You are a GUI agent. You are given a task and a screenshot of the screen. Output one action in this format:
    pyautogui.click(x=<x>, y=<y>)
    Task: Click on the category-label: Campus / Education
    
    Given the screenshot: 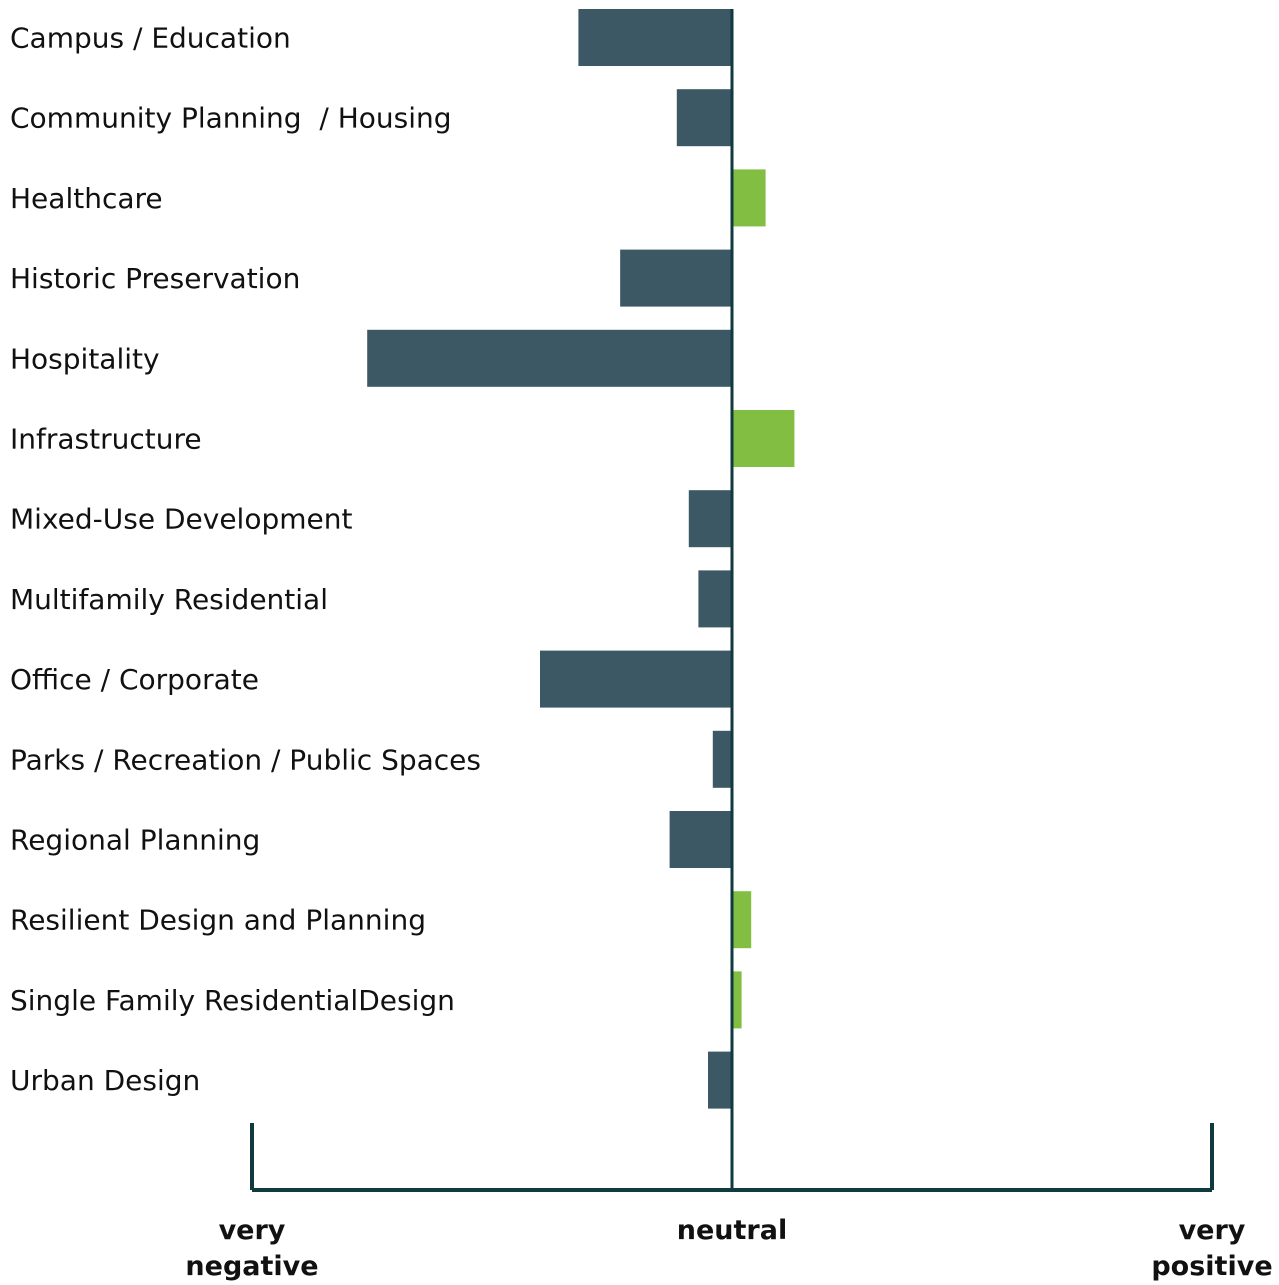 What is the action you would take?
    pyautogui.click(x=150, y=38)
    